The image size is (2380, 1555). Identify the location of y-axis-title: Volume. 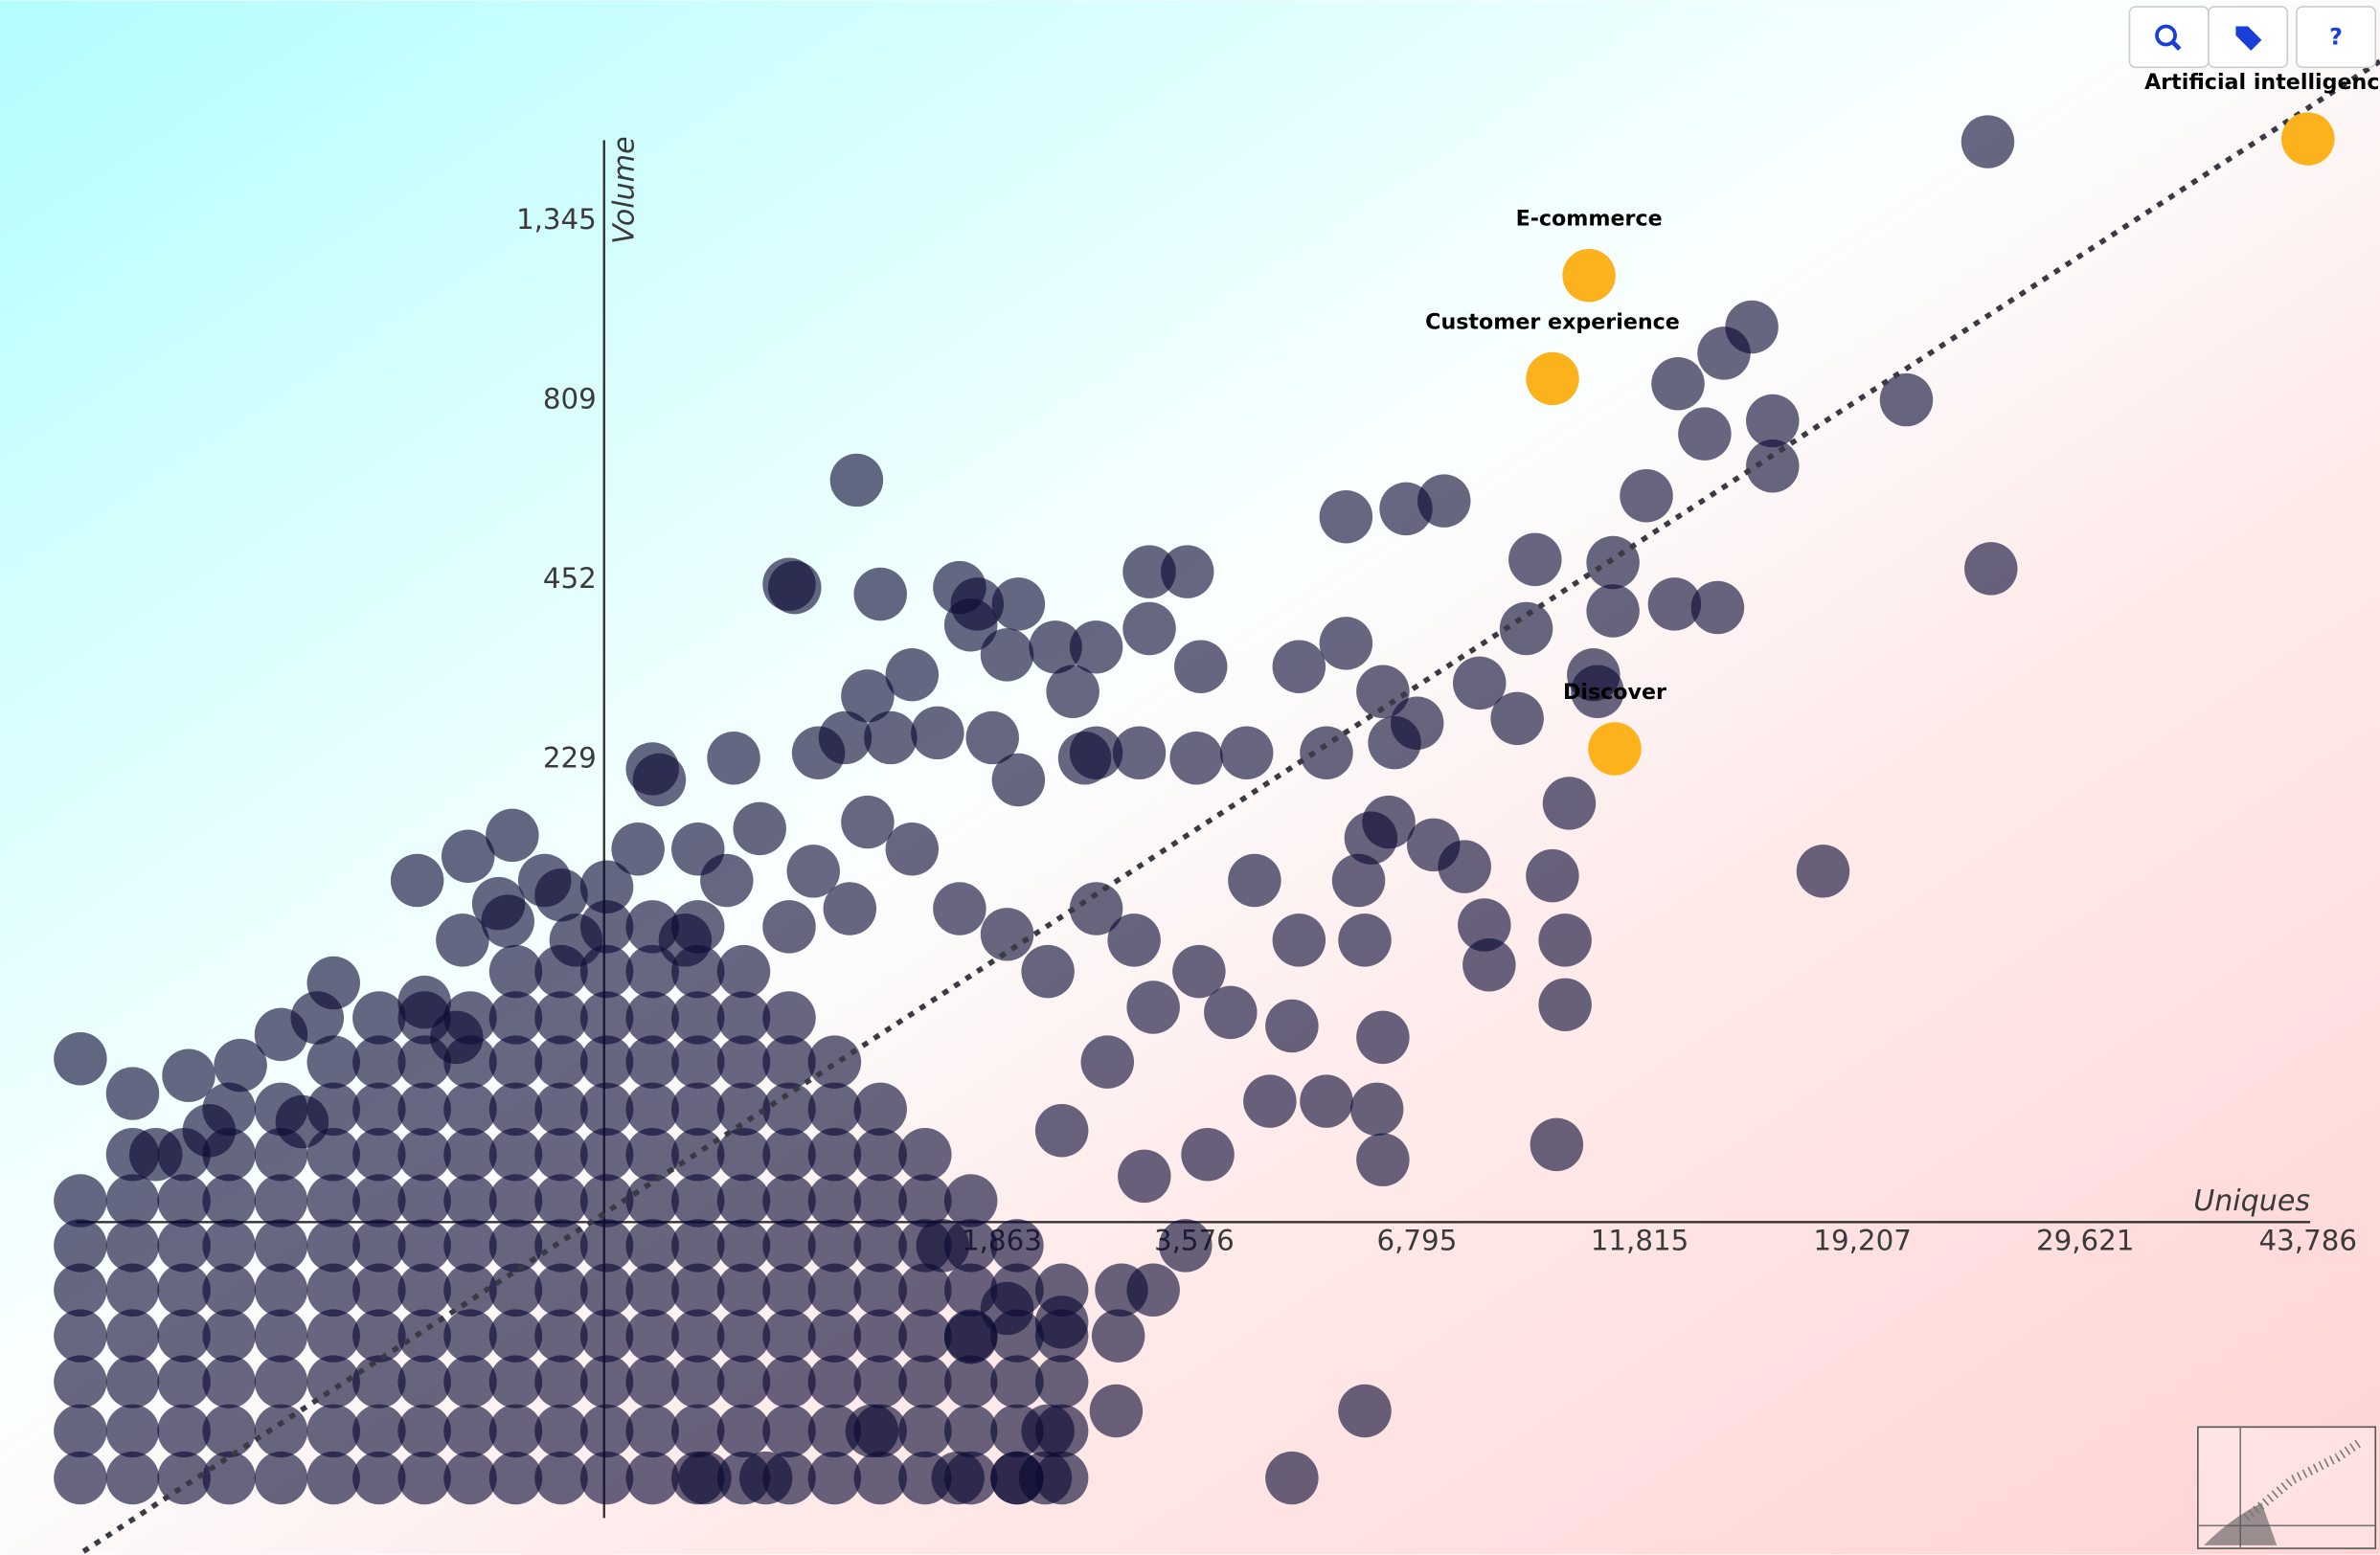
(624, 190).